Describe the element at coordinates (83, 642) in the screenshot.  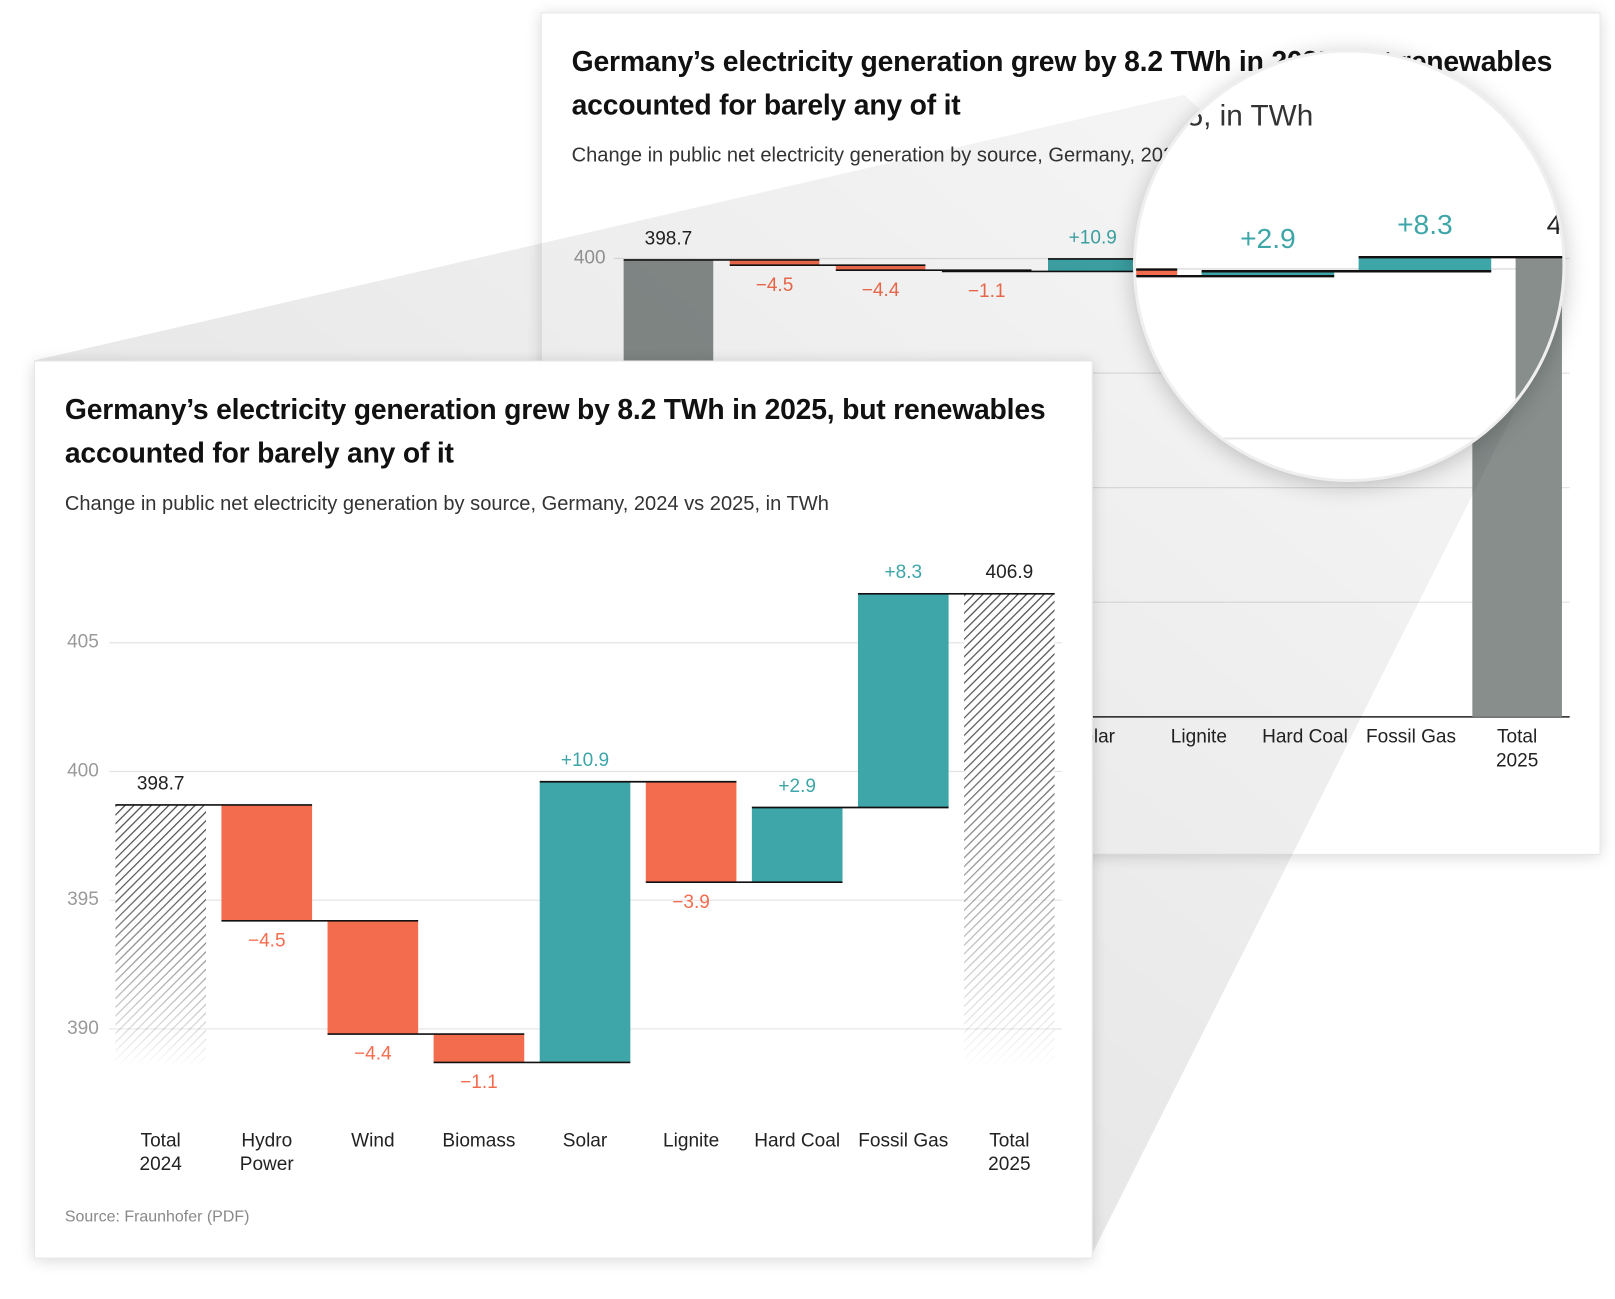
I see `y-tick-label: 405` at that location.